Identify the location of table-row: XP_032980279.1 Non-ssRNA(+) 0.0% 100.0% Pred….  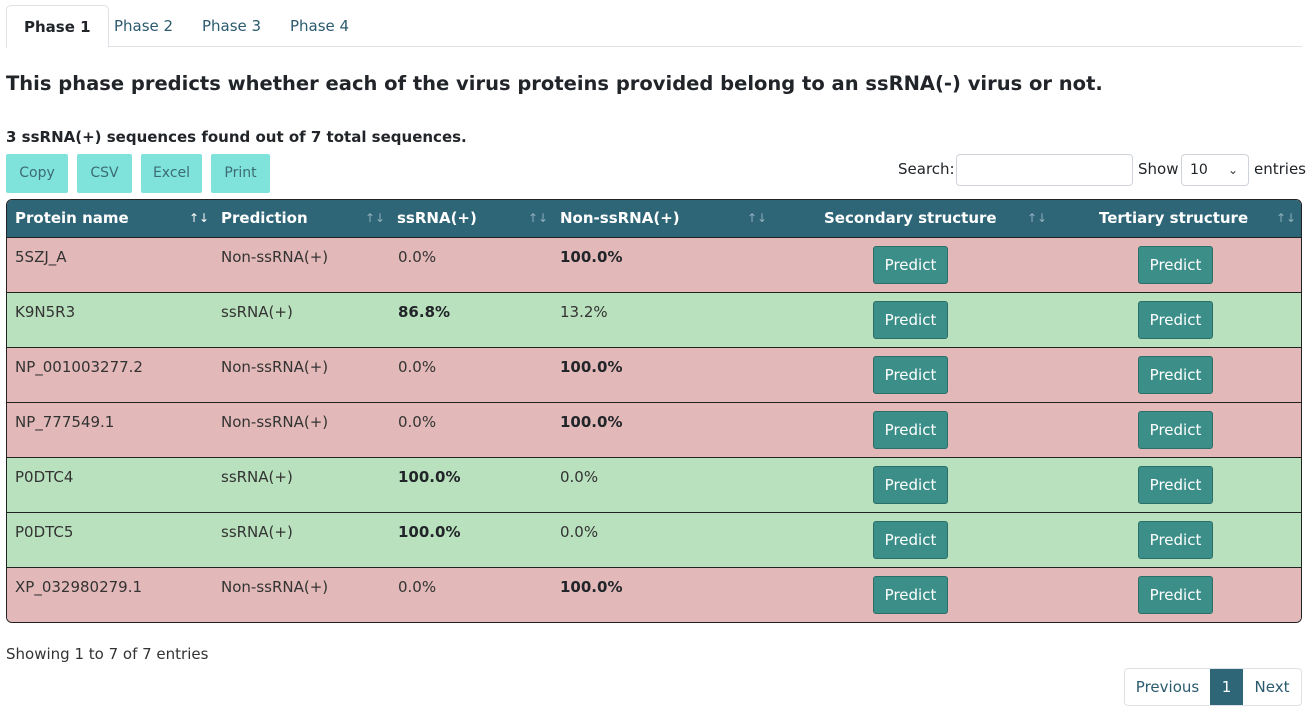
(654, 594).